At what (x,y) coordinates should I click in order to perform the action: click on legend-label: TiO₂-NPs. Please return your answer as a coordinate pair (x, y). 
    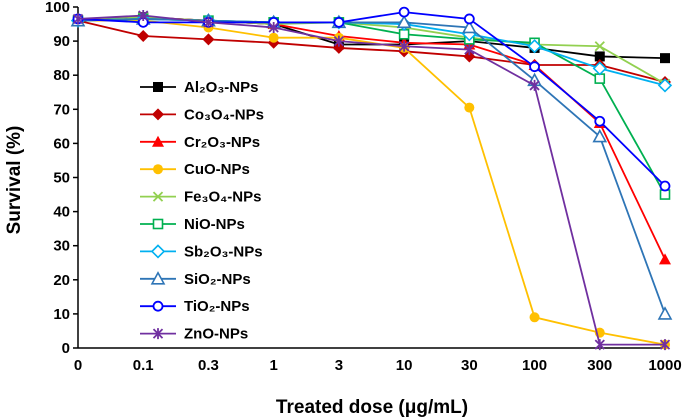
    Looking at the image, I should click on (217, 306).